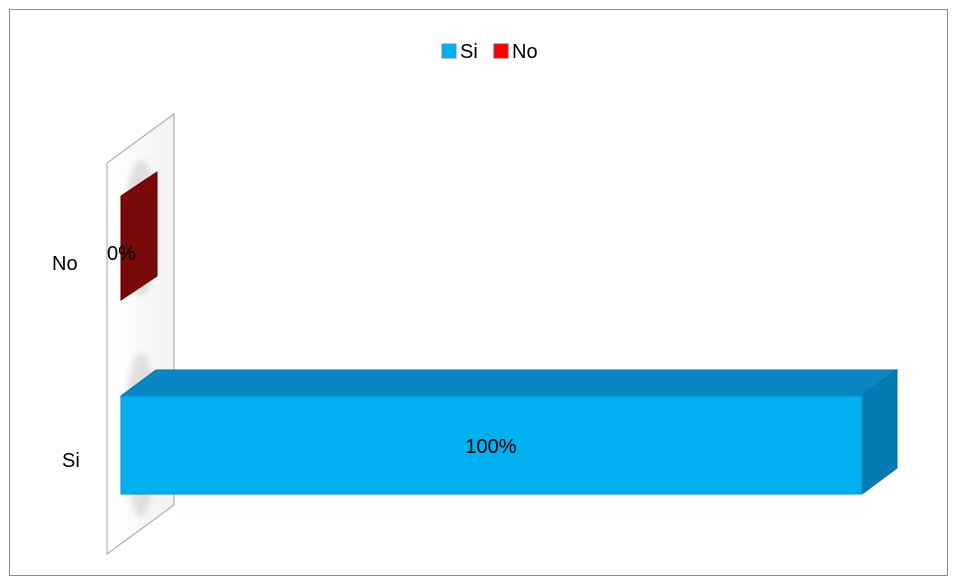  What do you see at coordinates (139, 236) in the screenshot?
I see `bar-no` at bounding box center [139, 236].